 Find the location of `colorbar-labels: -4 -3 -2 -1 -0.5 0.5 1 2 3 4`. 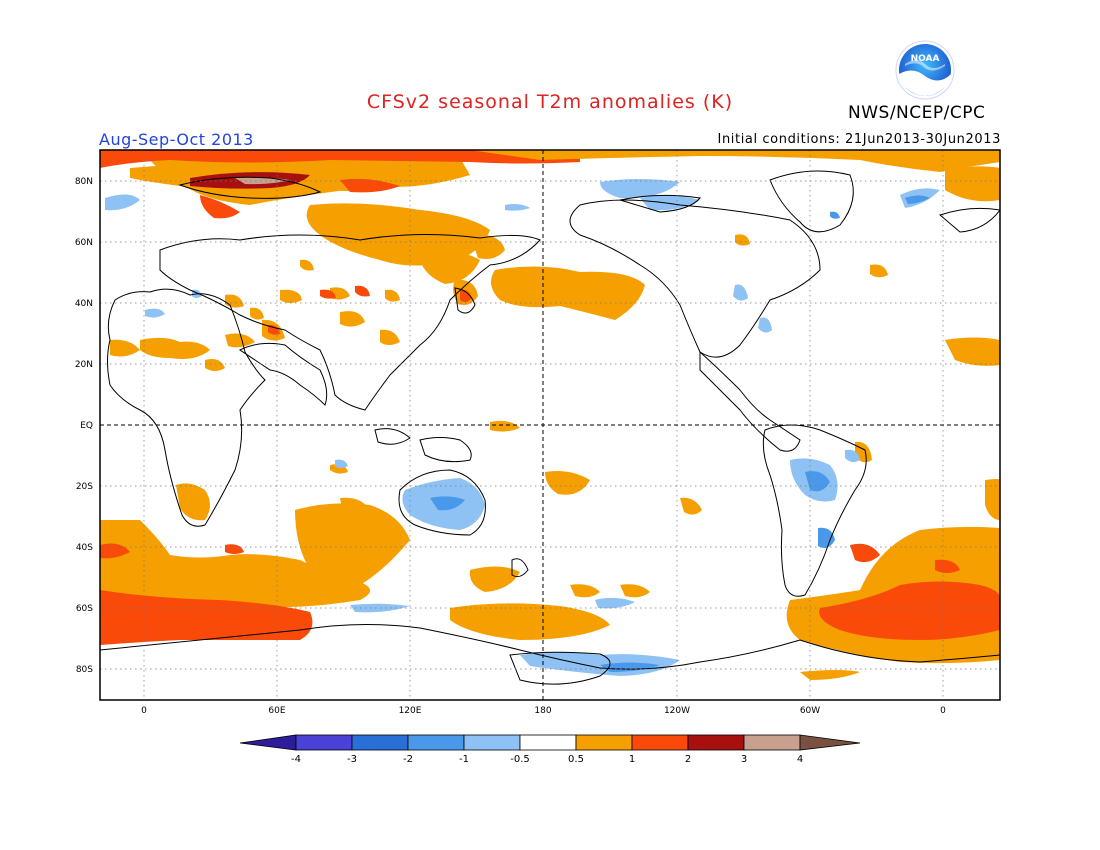

colorbar-labels: -4 -3 -2 -1 -0.5 0.5 1 2 3 4 is located at coordinates (547, 759).